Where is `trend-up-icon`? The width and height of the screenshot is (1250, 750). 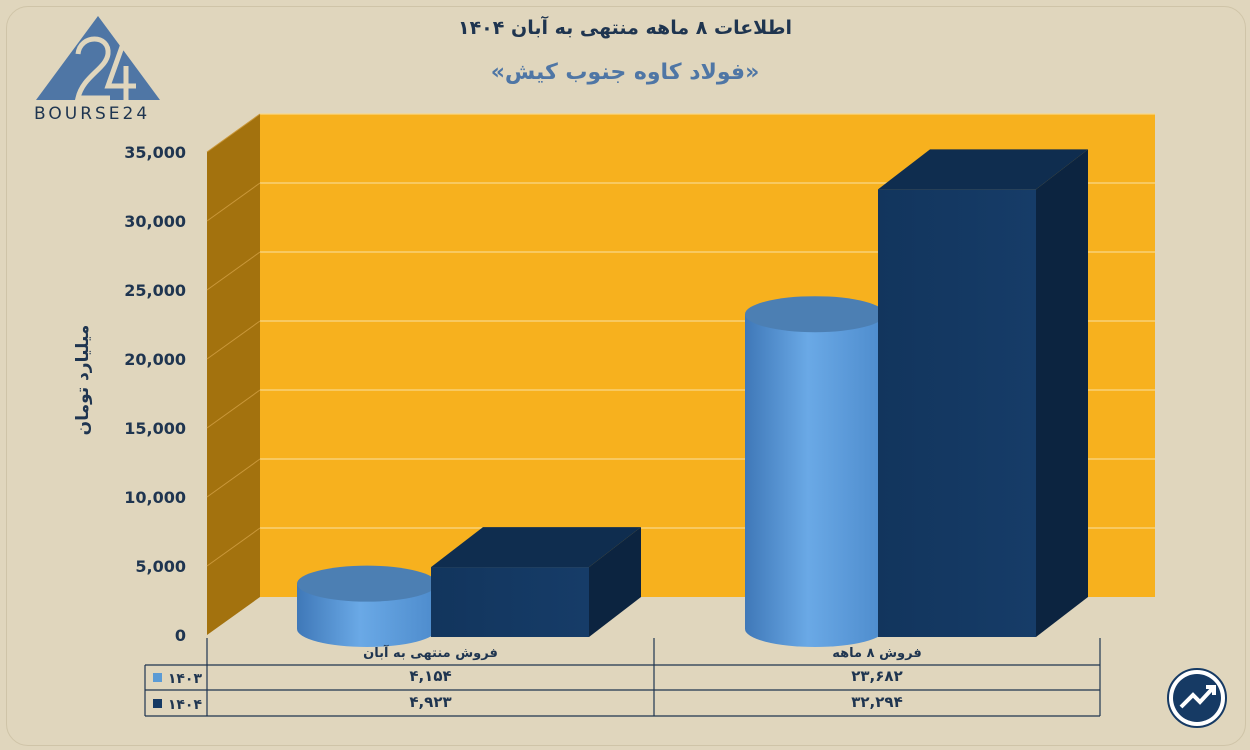 trend-up-icon is located at coordinates (1197, 698).